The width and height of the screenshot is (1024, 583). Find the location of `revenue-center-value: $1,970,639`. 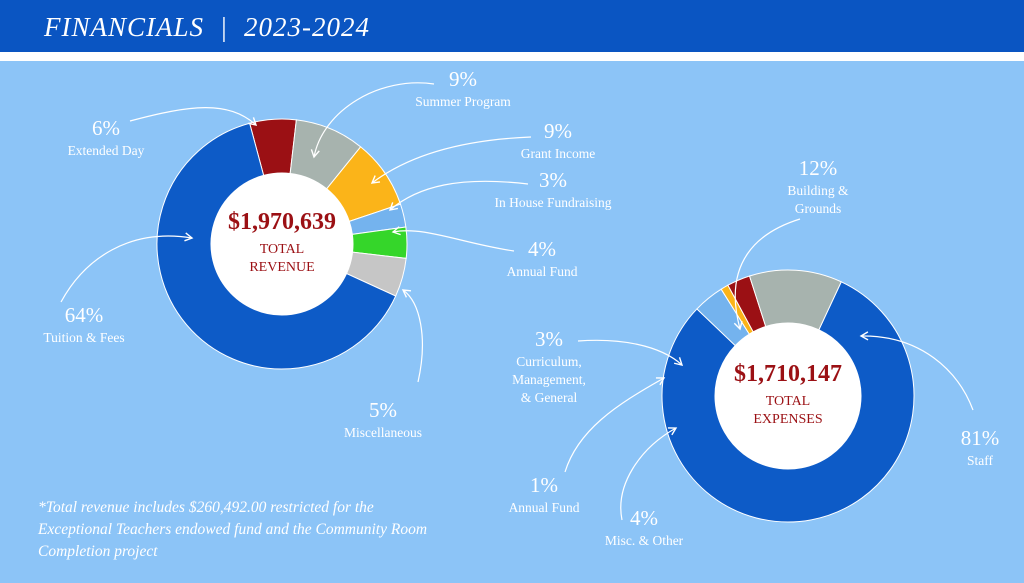

revenue-center-value: $1,970,639 is located at coordinates (282, 222).